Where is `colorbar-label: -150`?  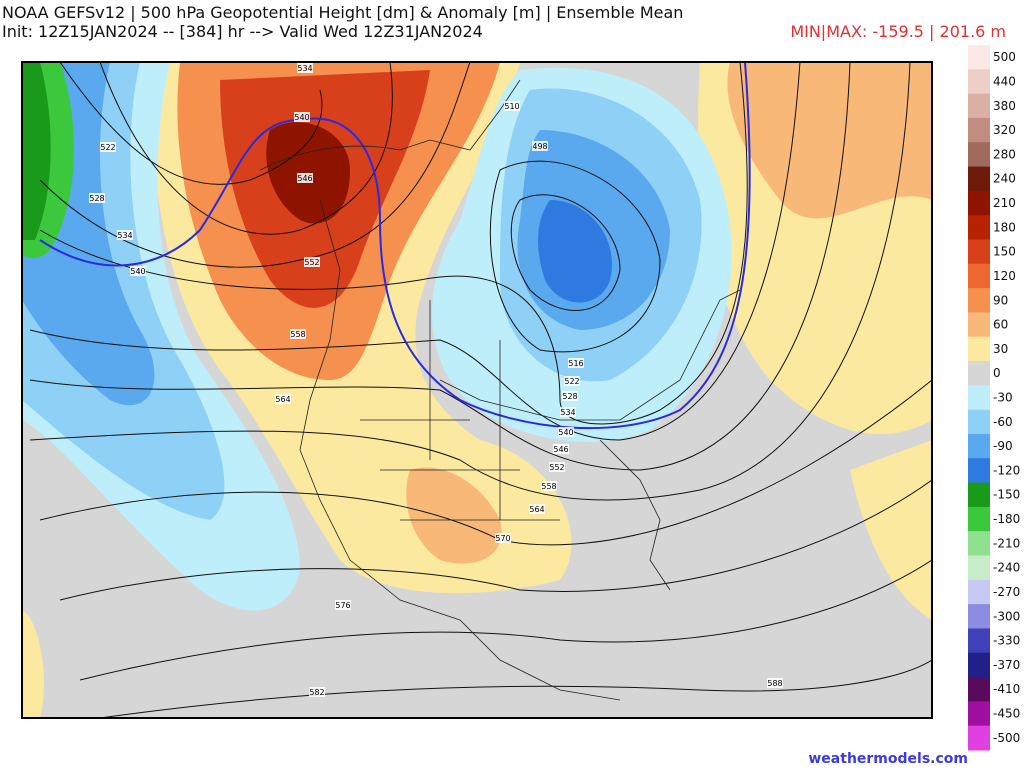 colorbar-label: -150 is located at coordinates (1006, 495).